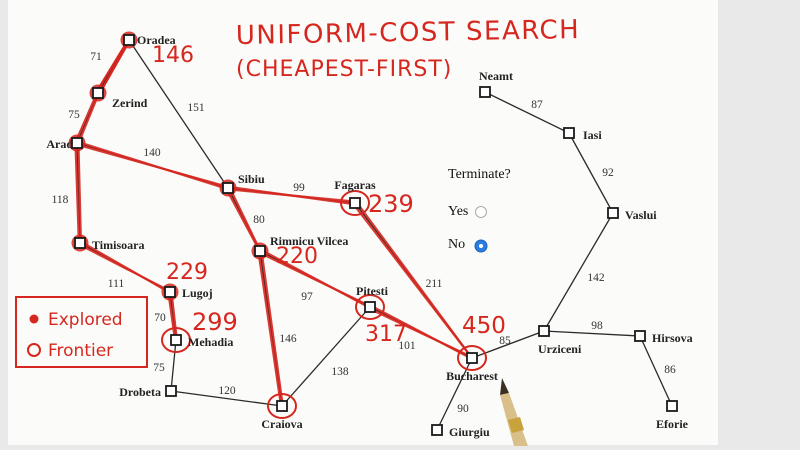  I want to click on city-node-neamt, so click(485, 92).